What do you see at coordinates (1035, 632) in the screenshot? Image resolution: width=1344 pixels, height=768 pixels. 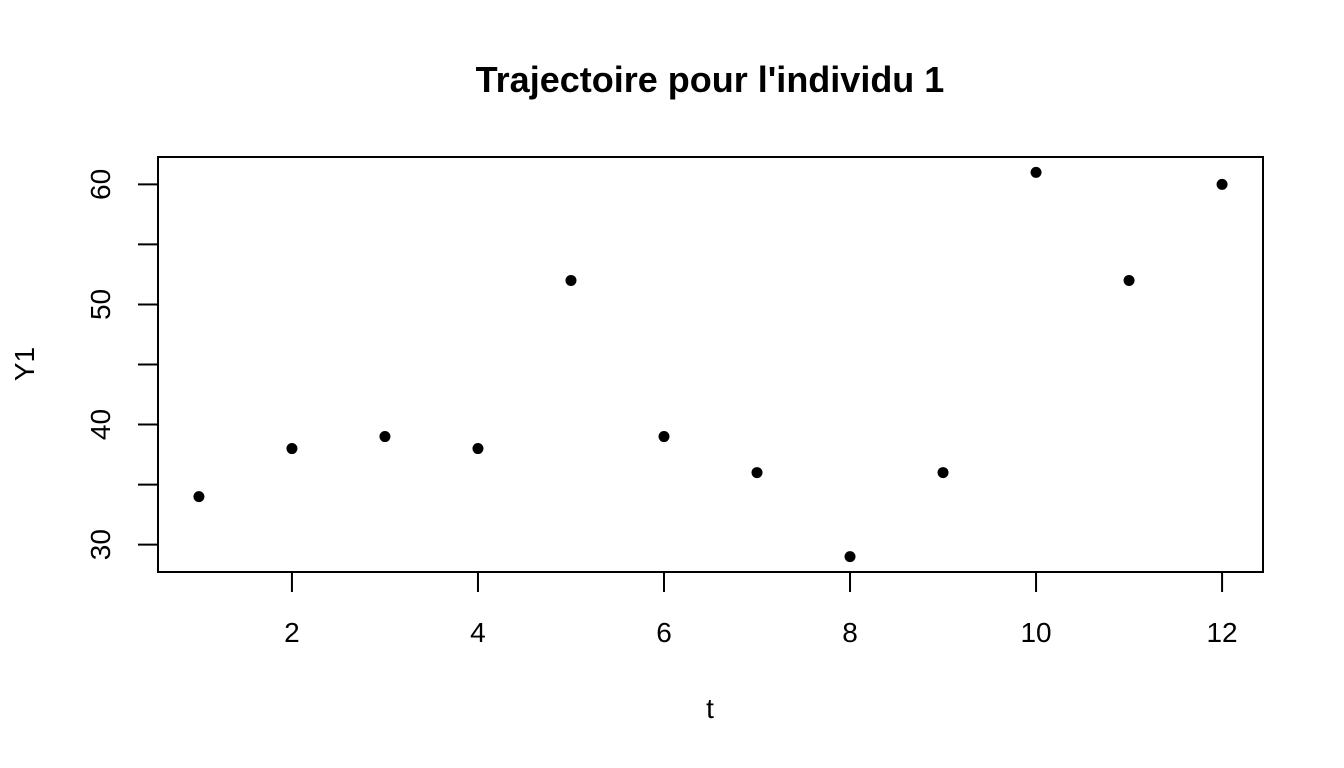 I see `x-tick-label: 10` at bounding box center [1035, 632].